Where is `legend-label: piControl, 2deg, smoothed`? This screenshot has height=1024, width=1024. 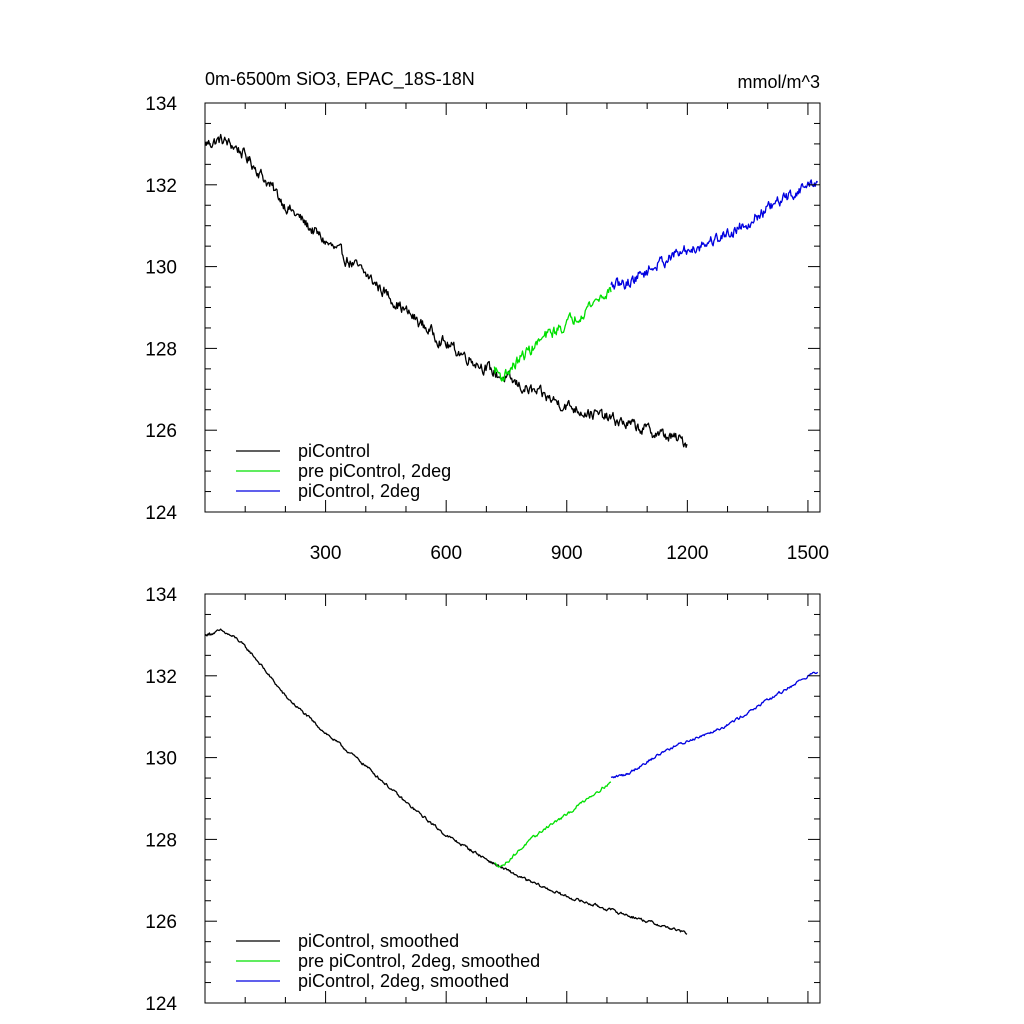
legend-label: piControl, 2deg, smoothed is located at coordinates (403, 981).